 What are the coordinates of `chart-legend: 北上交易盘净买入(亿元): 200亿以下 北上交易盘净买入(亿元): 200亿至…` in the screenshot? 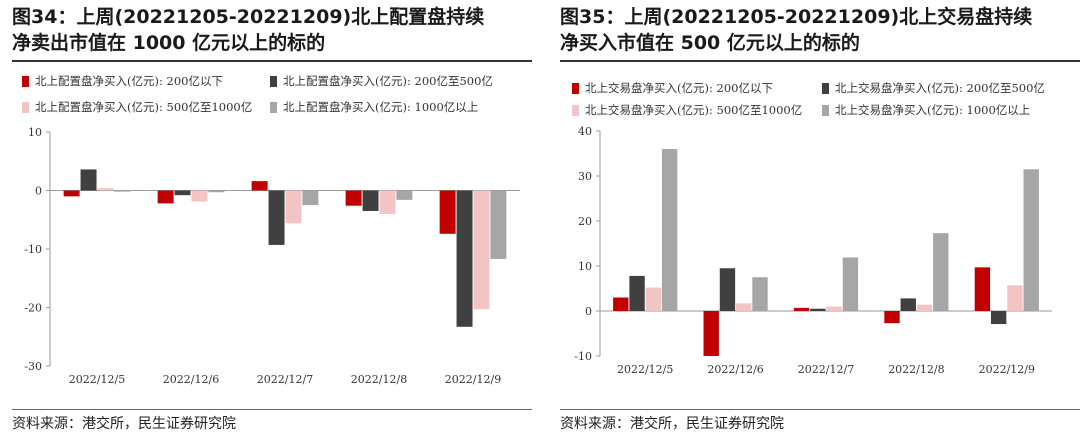 It's located at (820, 105).